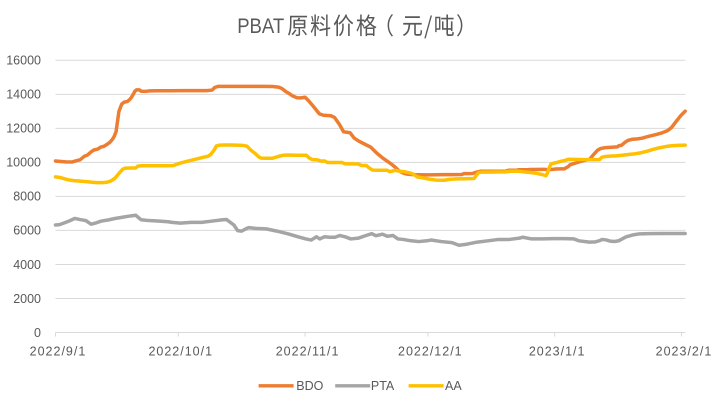 The image size is (722, 408). What do you see at coordinates (180, 352) in the screenshot?
I see `svg-text: 2022/10/1` at bounding box center [180, 352].